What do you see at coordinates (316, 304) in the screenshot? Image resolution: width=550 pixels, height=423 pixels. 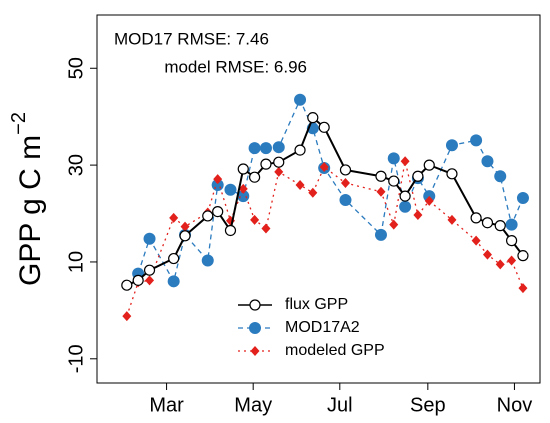 I see `legend-label: flux GPP` at bounding box center [316, 304].